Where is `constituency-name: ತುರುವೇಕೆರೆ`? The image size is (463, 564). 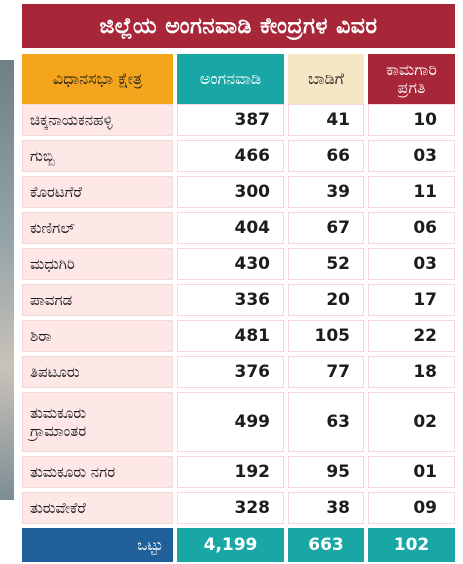 constituency-name: ತುರುವೇಕೆರೆ is located at coordinates (99, 509).